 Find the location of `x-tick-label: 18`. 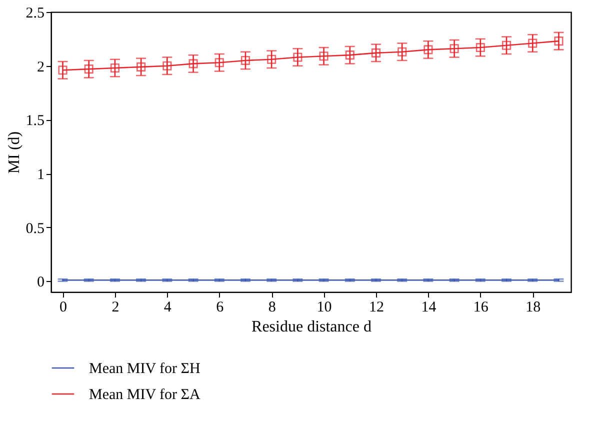

x-tick-label: 18 is located at coordinates (533, 308).